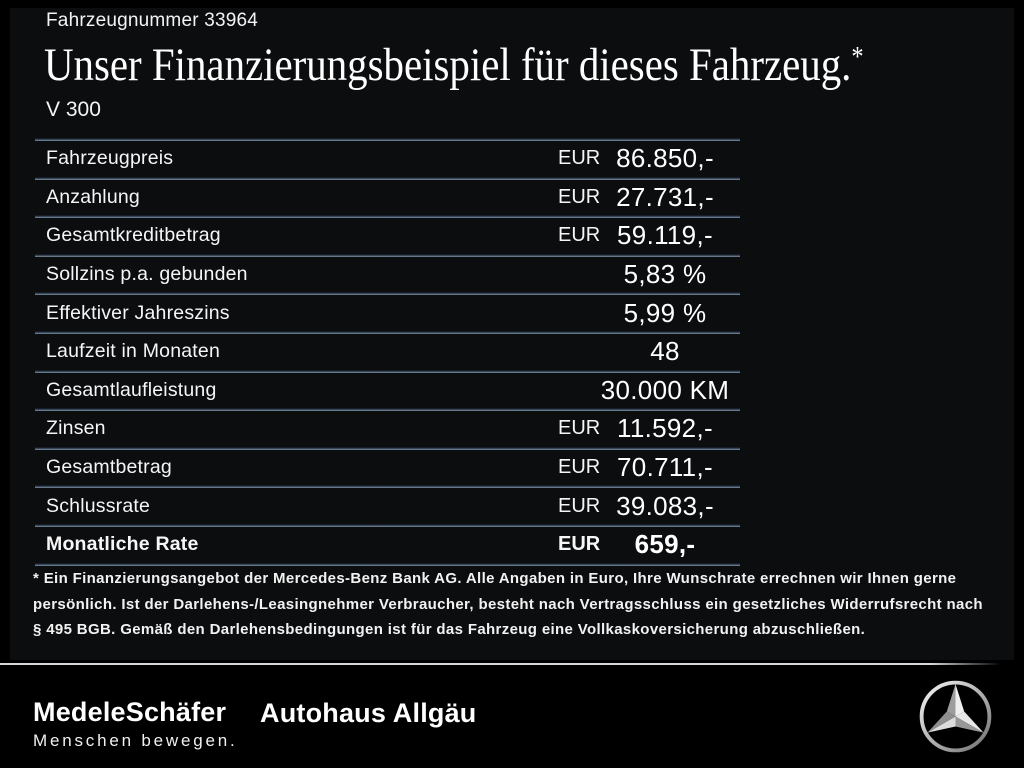 This screenshot has height=768, width=1024. What do you see at coordinates (665, 467) in the screenshot?
I see `row-value: 70.711,-` at bounding box center [665, 467].